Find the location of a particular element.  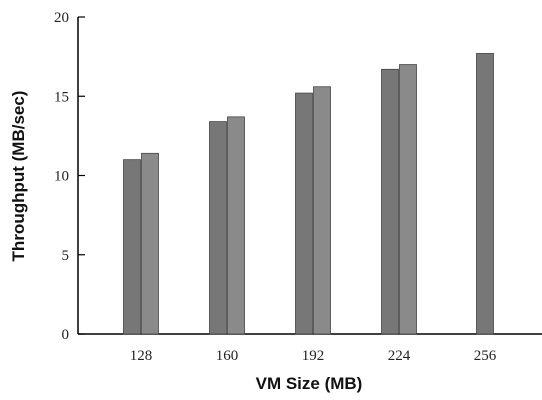

x-tick-label: 192 is located at coordinates (313, 356).